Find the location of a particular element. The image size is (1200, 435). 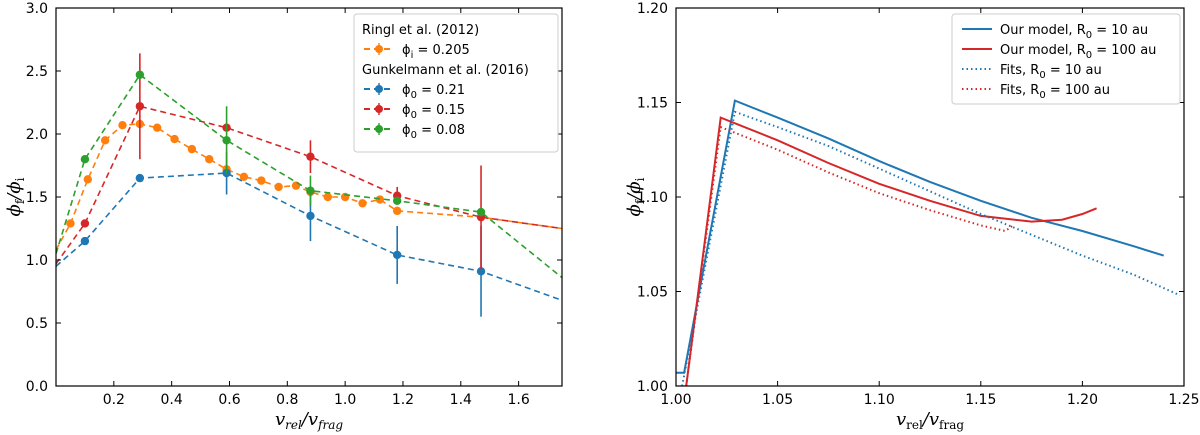

right-legend-label: Our model, R0 = 100 au is located at coordinates (1078, 52).